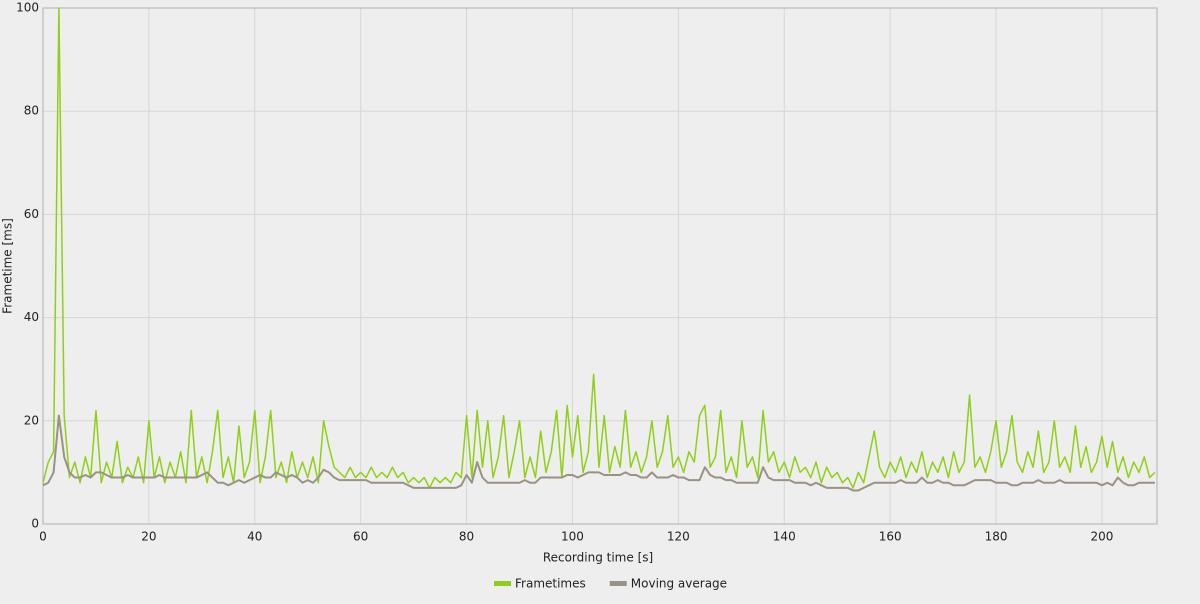 This screenshot has height=604, width=1200. What do you see at coordinates (35, 524) in the screenshot?
I see `y-tick-label: 0` at bounding box center [35, 524].